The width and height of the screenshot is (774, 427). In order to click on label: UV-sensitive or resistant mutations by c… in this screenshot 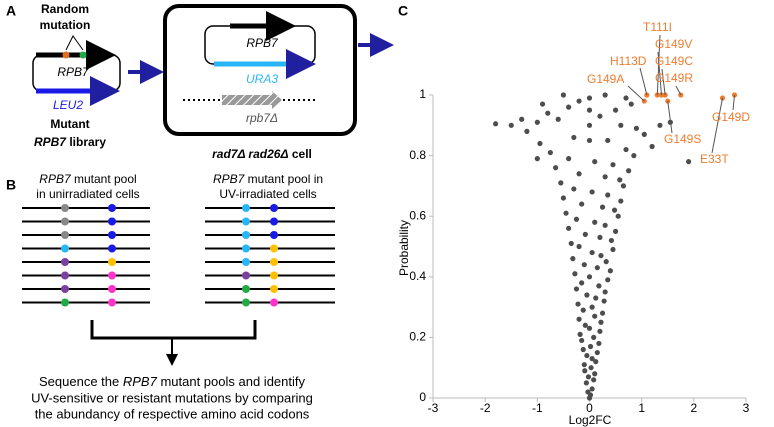, I will do `click(172, 397)`.